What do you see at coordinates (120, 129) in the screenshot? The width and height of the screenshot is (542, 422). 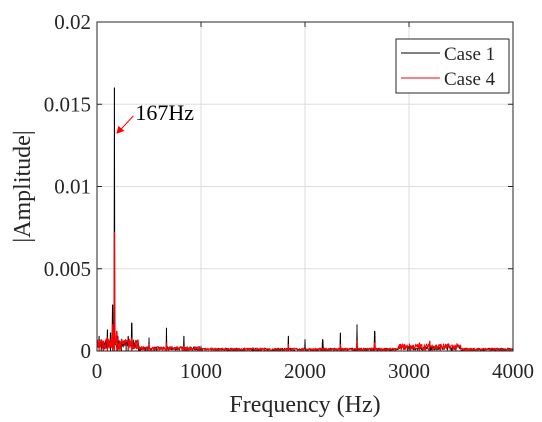 I see `annotation-arrowhead` at bounding box center [120, 129].